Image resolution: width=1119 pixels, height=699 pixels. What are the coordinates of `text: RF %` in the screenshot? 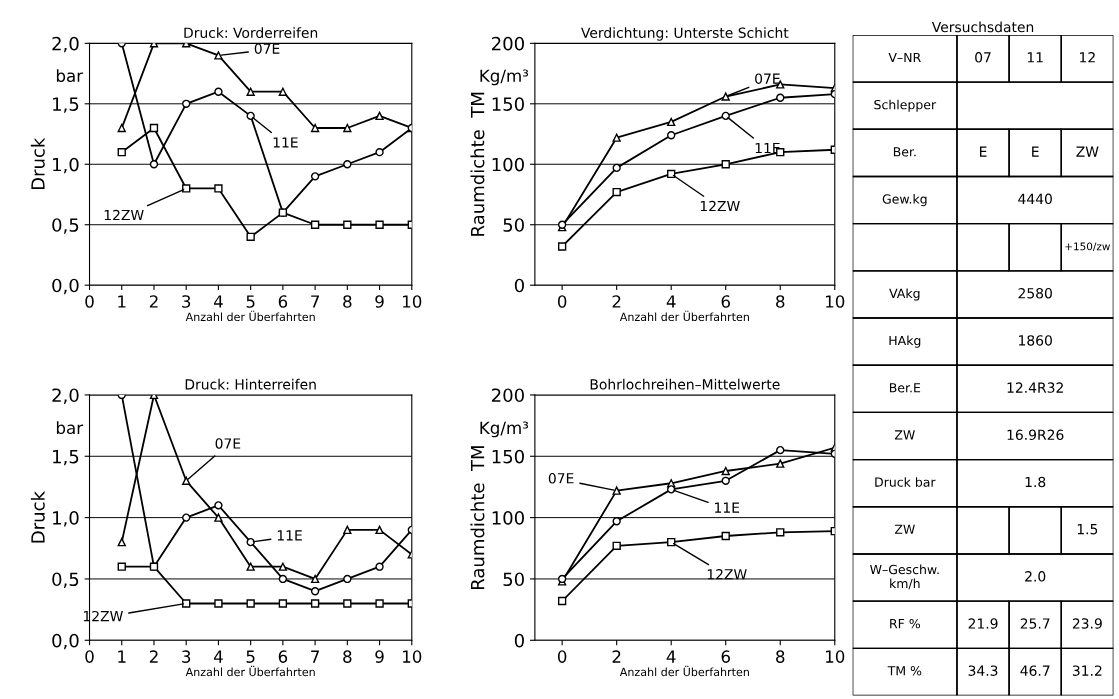 It's located at (905, 623).